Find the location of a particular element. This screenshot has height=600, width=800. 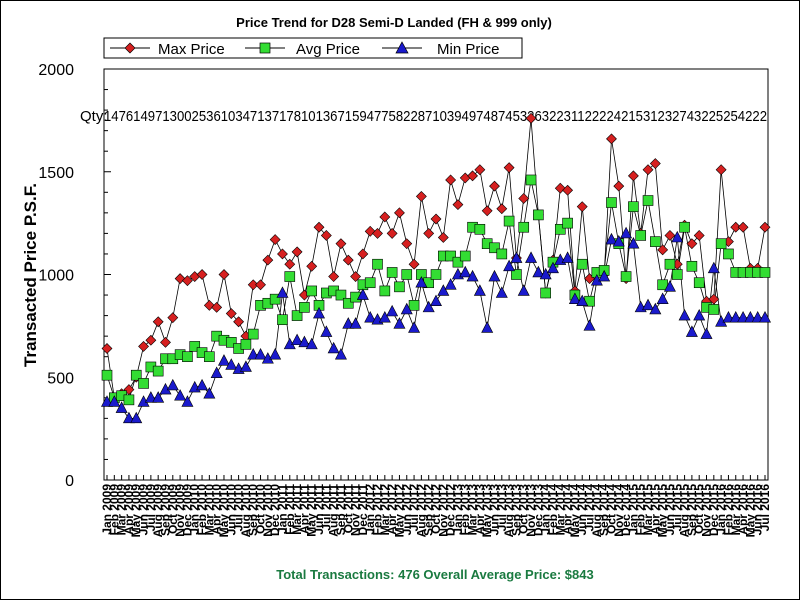

y-tick-label: 500 is located at coordinates (60, 378).